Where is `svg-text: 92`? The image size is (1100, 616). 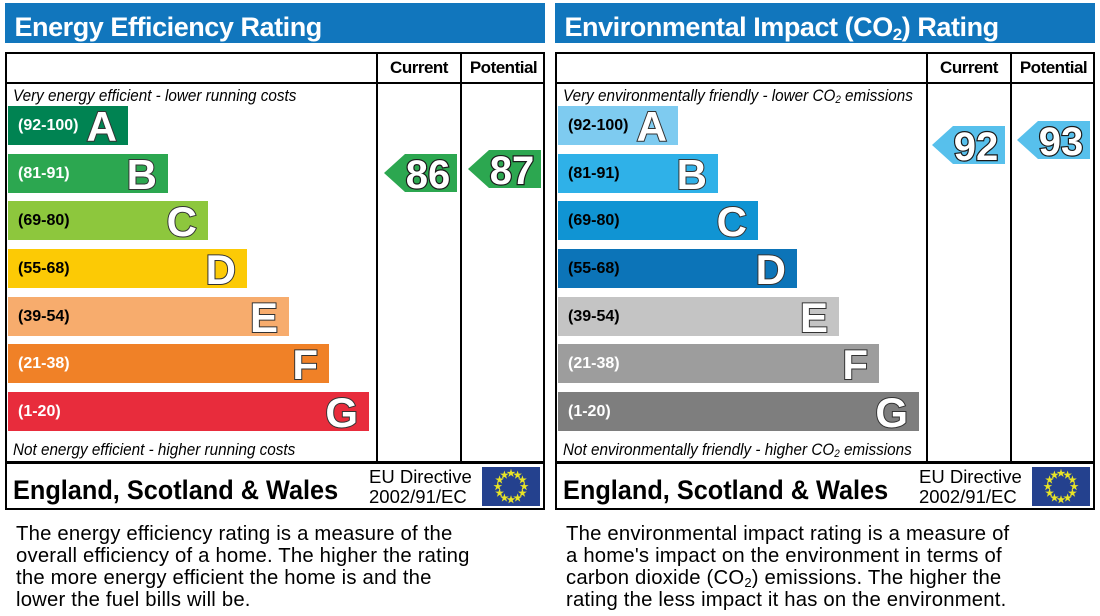 svg-text: 92 is located at coordinates (976, 145).